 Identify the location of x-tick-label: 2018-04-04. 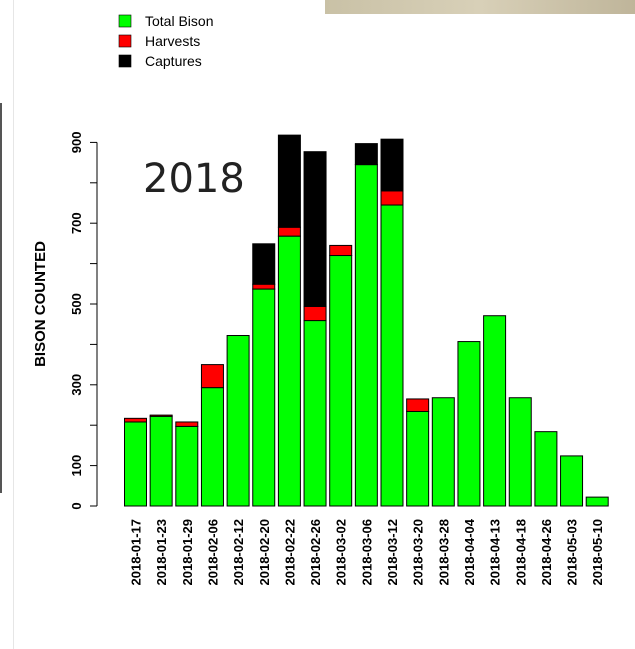
(469, 551).